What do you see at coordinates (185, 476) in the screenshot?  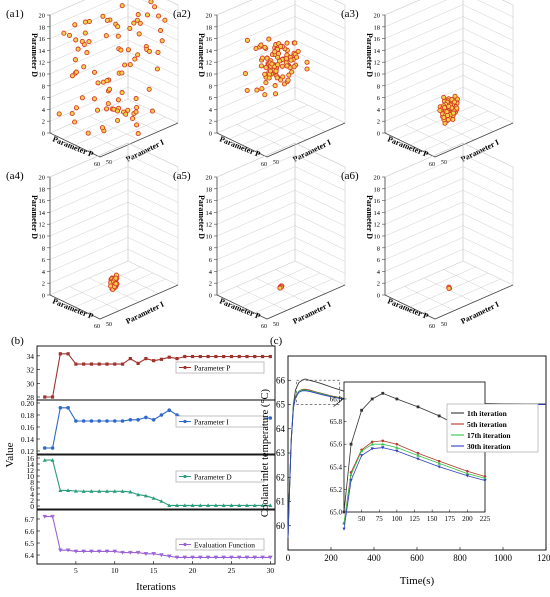 I see `legend-marker` at bounding box center [185, 476].